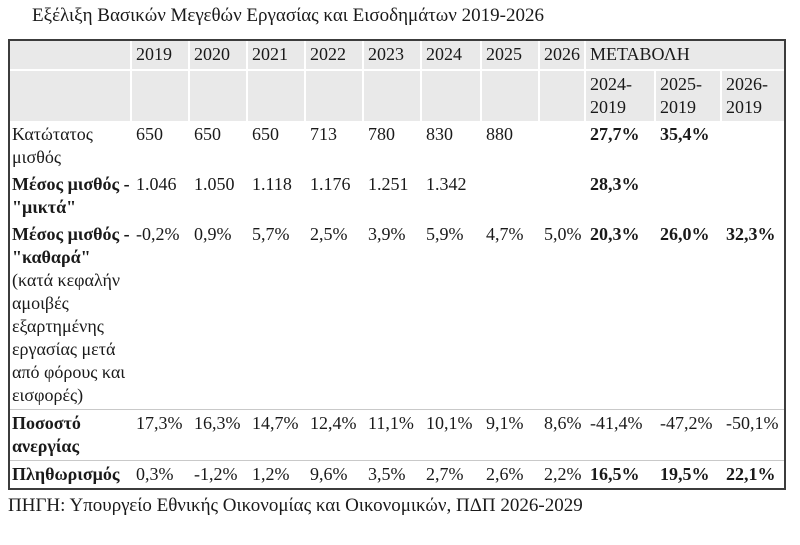 The width and height of the screenshot is (800, 545). I want to click on value-cell: 8,6%, so click(563, 435).